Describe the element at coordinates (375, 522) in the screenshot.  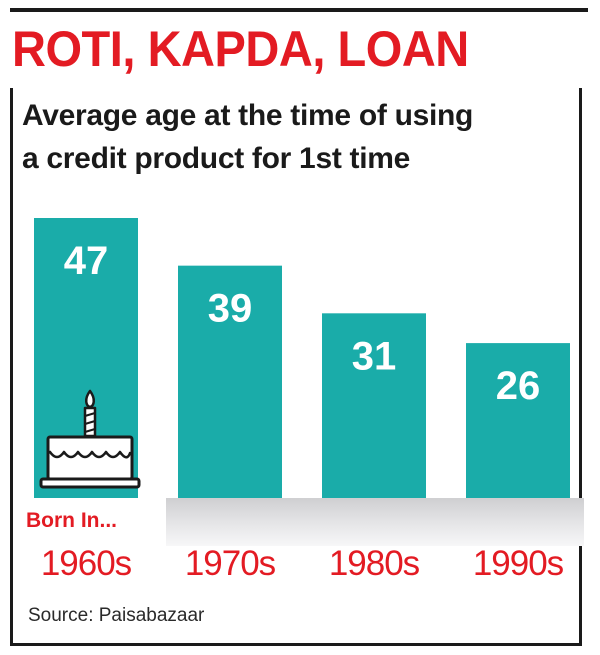
I see `chart-floor-shadow` at that location.